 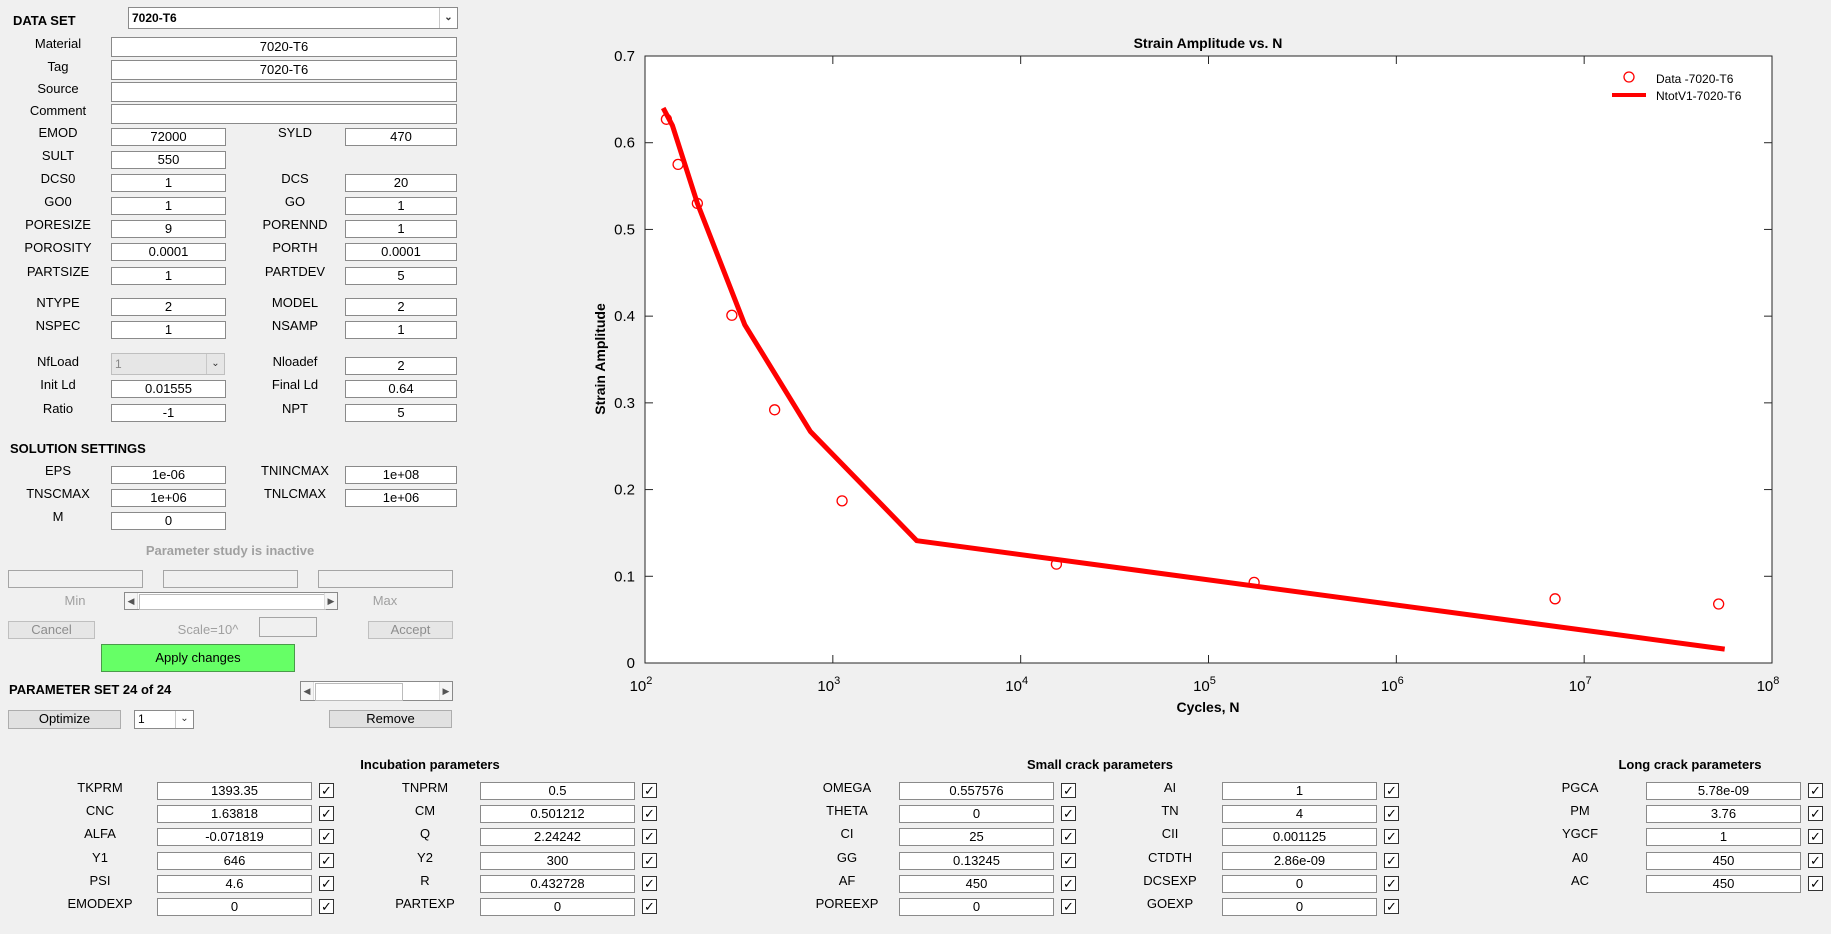 What do you see at coordinates (288, 627) in the screenshot?
I see `scale-field` at bounding box center [288, 627].